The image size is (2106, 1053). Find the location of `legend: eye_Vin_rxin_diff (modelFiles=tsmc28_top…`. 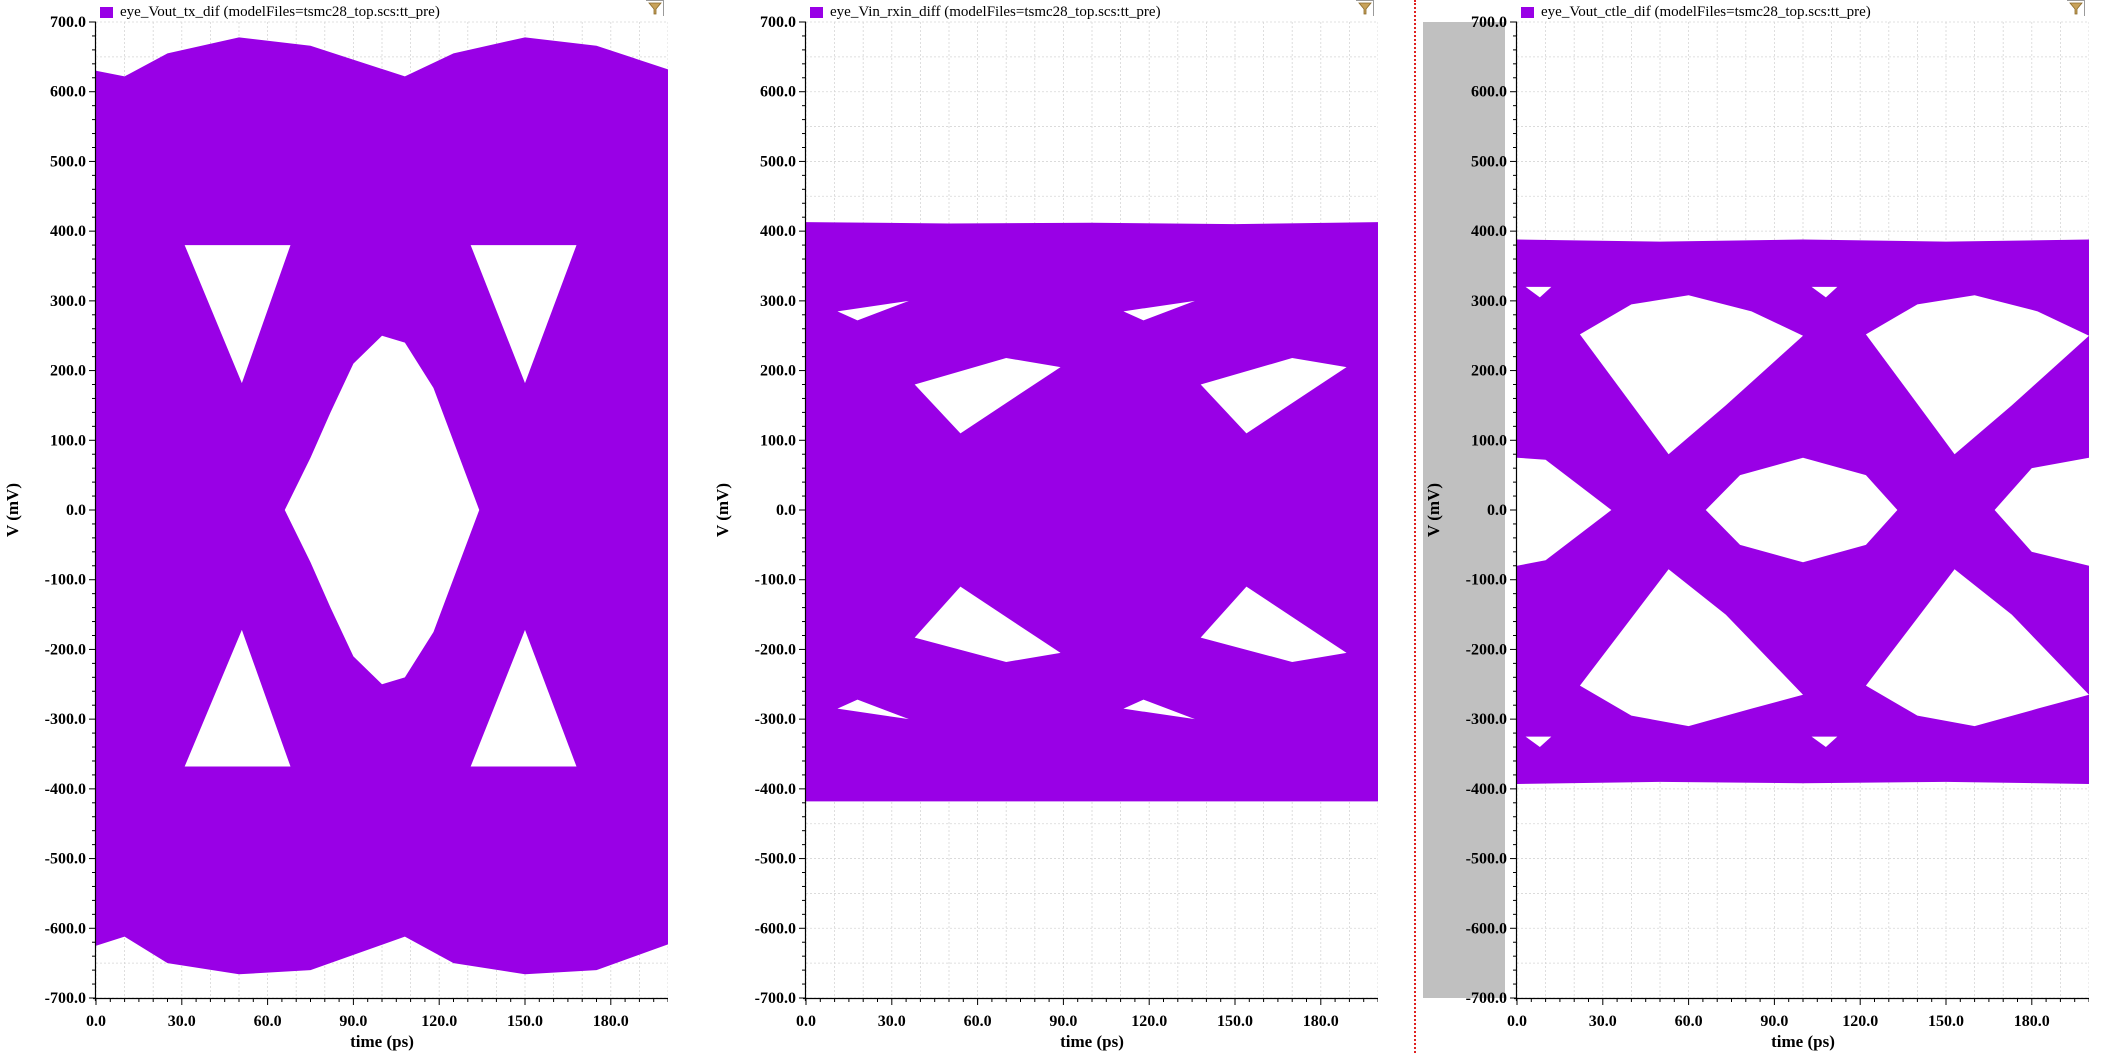

legend: eye_Vin_rxin_diff (modelFiles=tsmc28_top… is located at coordinates (985, 12).